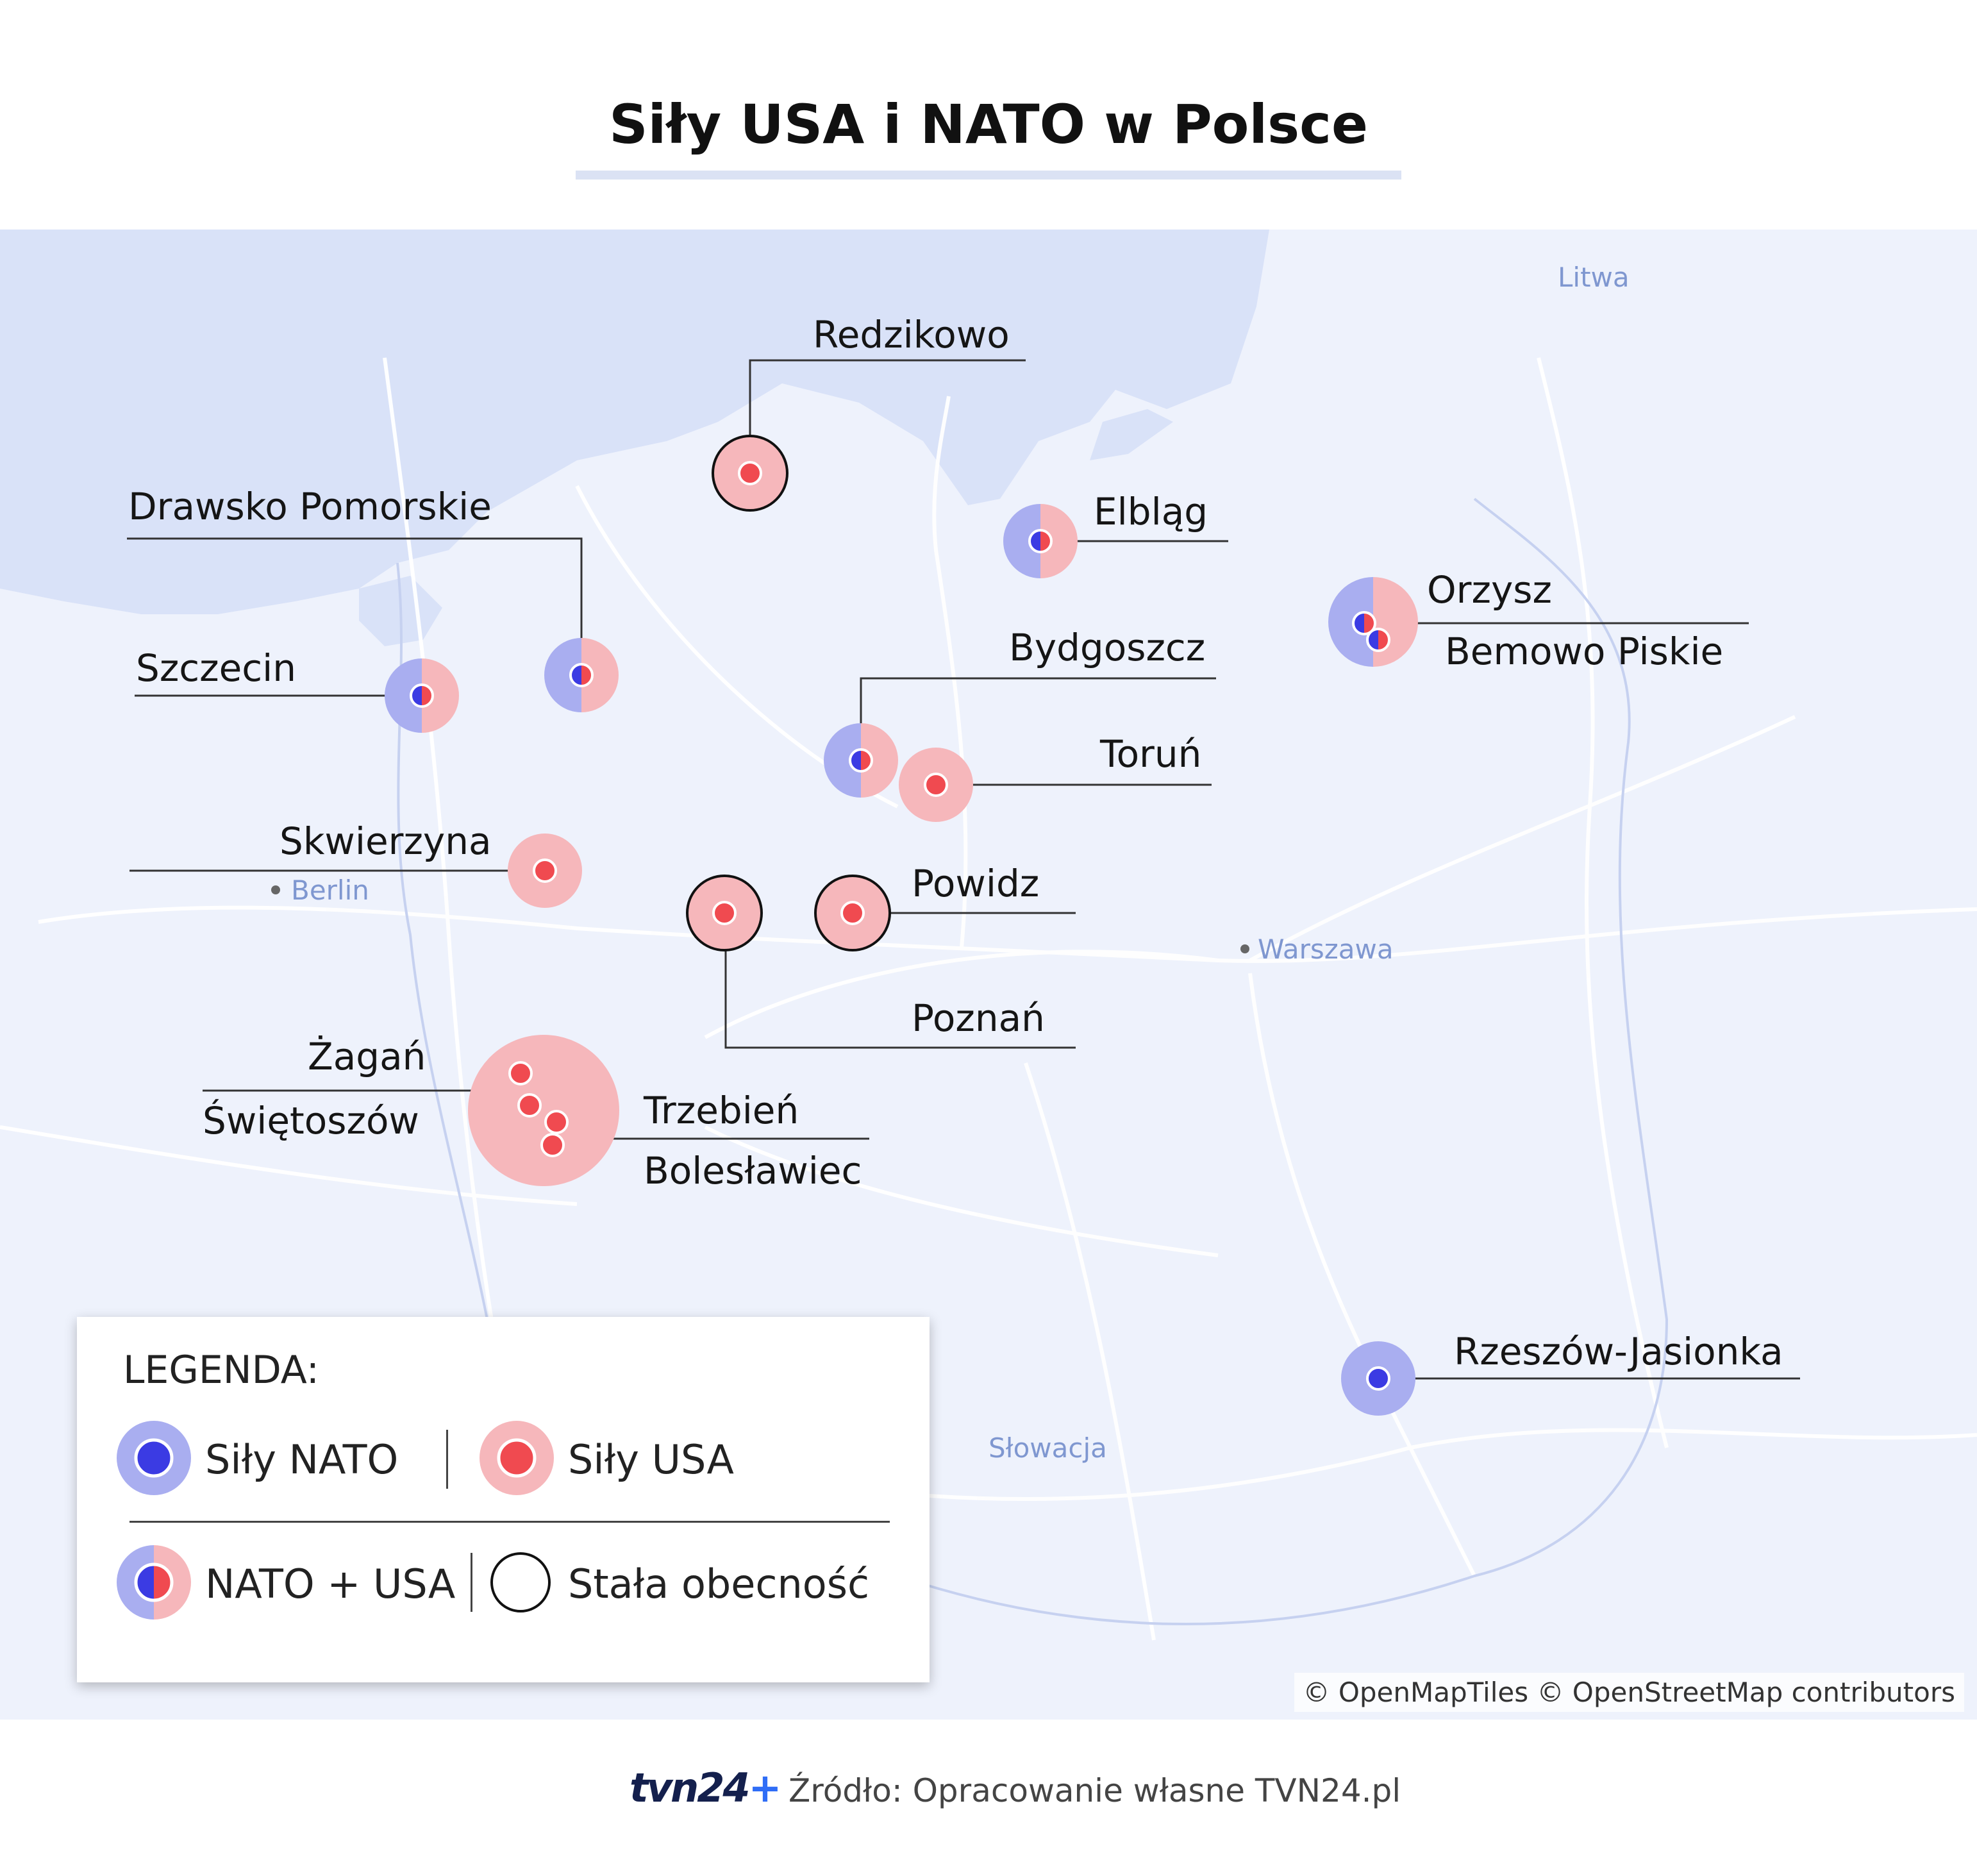 The height and width of the screenshot is (1876, 1977). Describe the element at coordinates (1378, 1378) in the screenshot. I see `marker-rzeszow` at that location.